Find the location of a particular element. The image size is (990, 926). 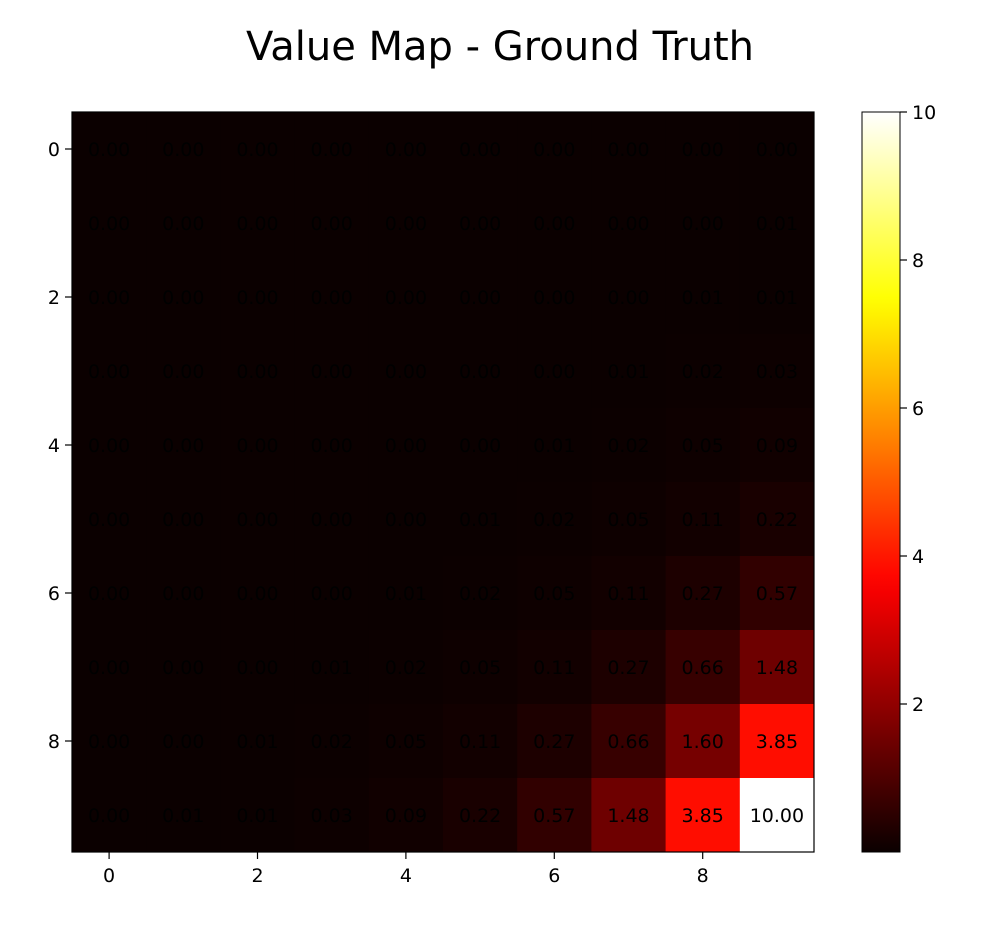

cell-value-label: 0.09 is located at coordinates (777, 446).